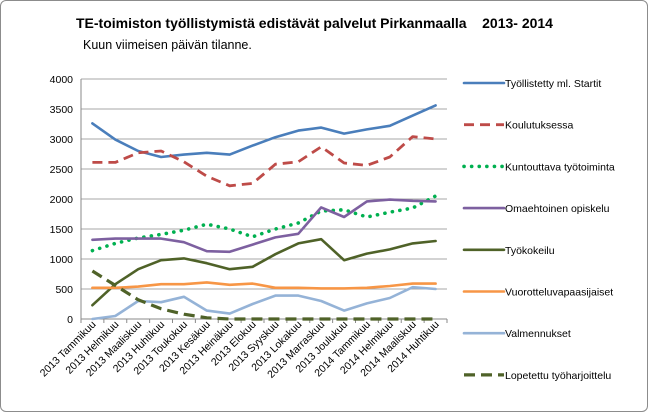  Describe the element at coordinates (558, 376) in the screenshot. I see `legend-label-8: Lopetettu työharjoittelu` at that location.